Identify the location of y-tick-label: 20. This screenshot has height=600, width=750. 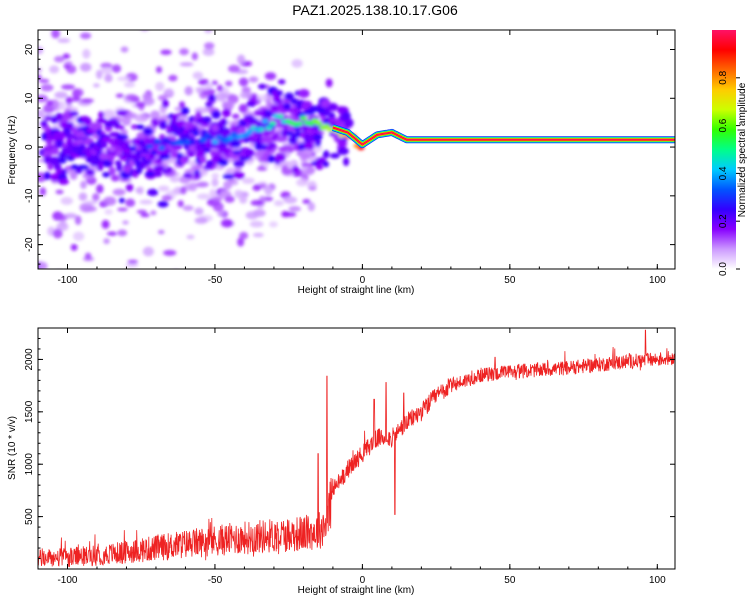
(29, 50).